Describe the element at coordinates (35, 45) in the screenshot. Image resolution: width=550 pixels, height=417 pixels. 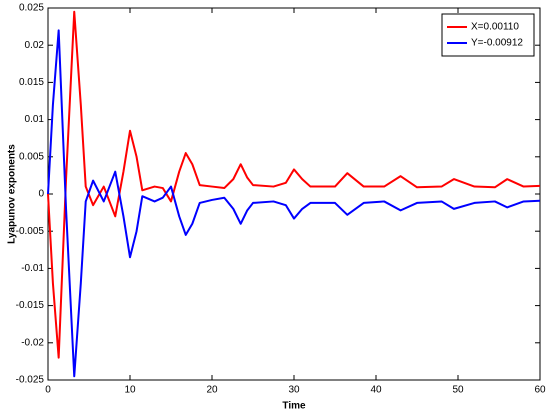
I see `y-tick-label: 0.02` at that location.